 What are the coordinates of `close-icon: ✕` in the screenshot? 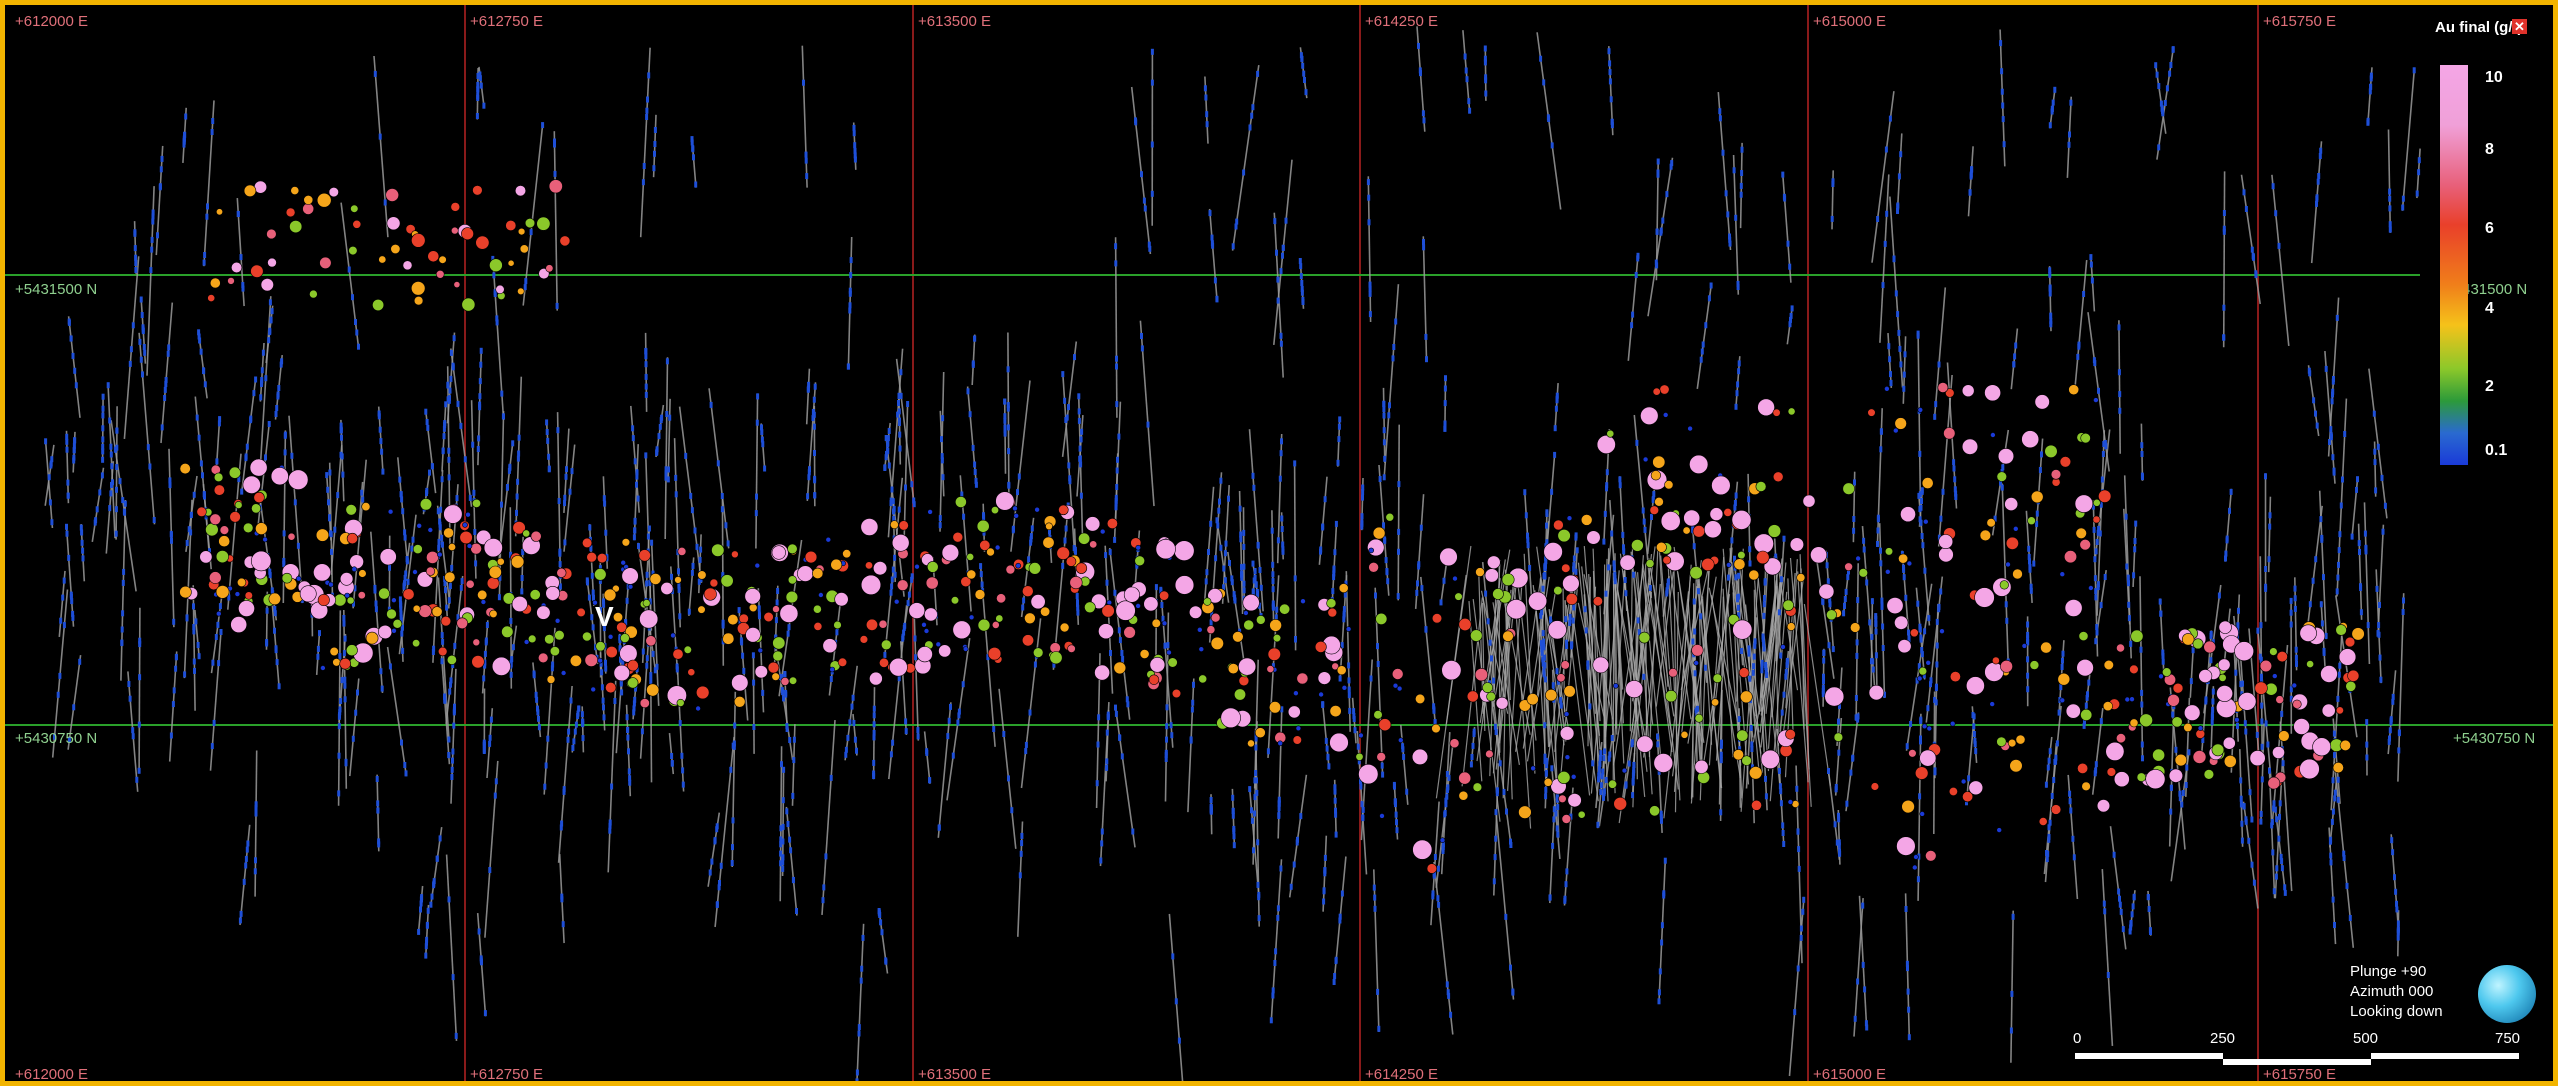 It's located at (2519, 26).